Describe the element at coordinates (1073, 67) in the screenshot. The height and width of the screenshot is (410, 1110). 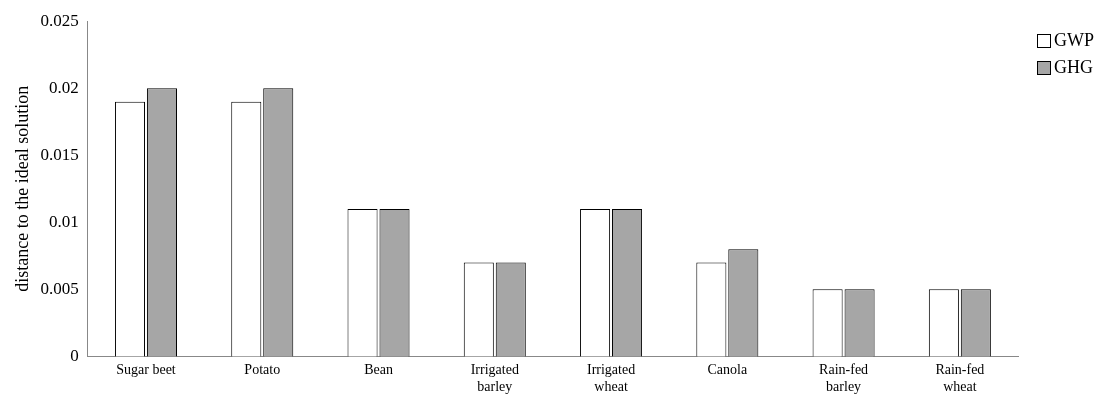
I see `legend-label: GHG` at that location.